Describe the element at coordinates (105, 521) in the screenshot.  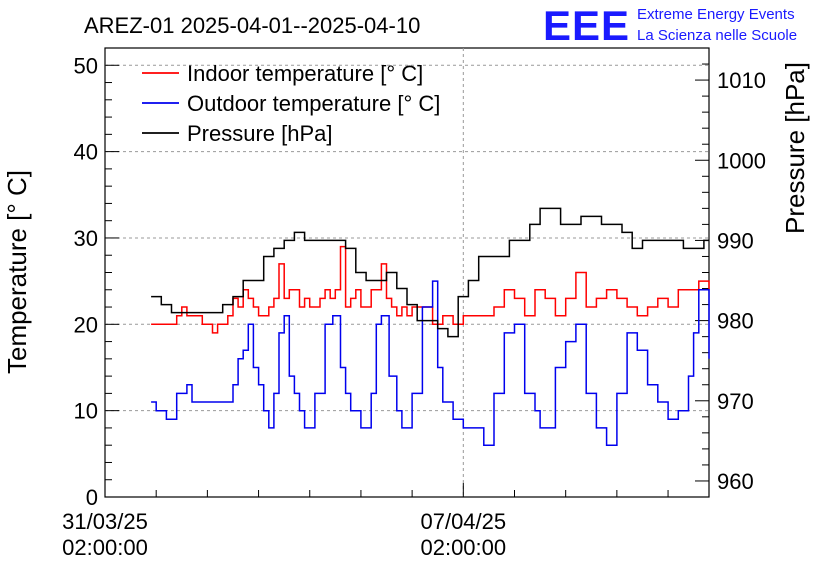
I see `x-tick-label-date: 31/03/25` at that location.